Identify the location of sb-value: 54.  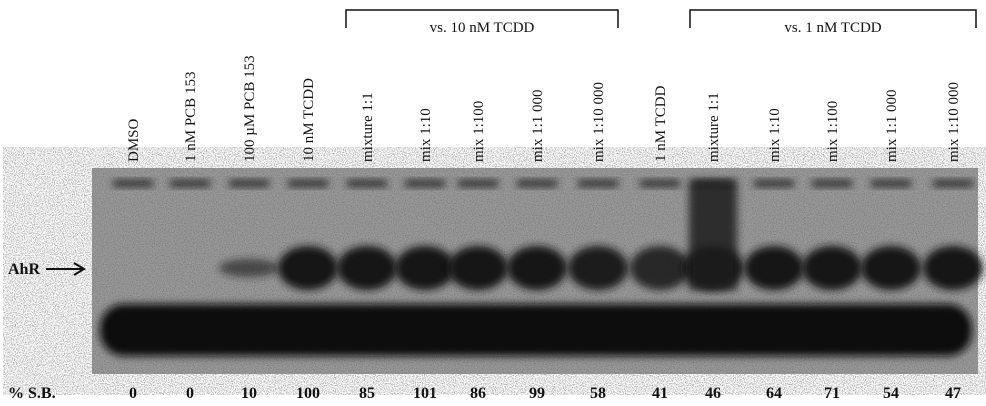
(891, 393).